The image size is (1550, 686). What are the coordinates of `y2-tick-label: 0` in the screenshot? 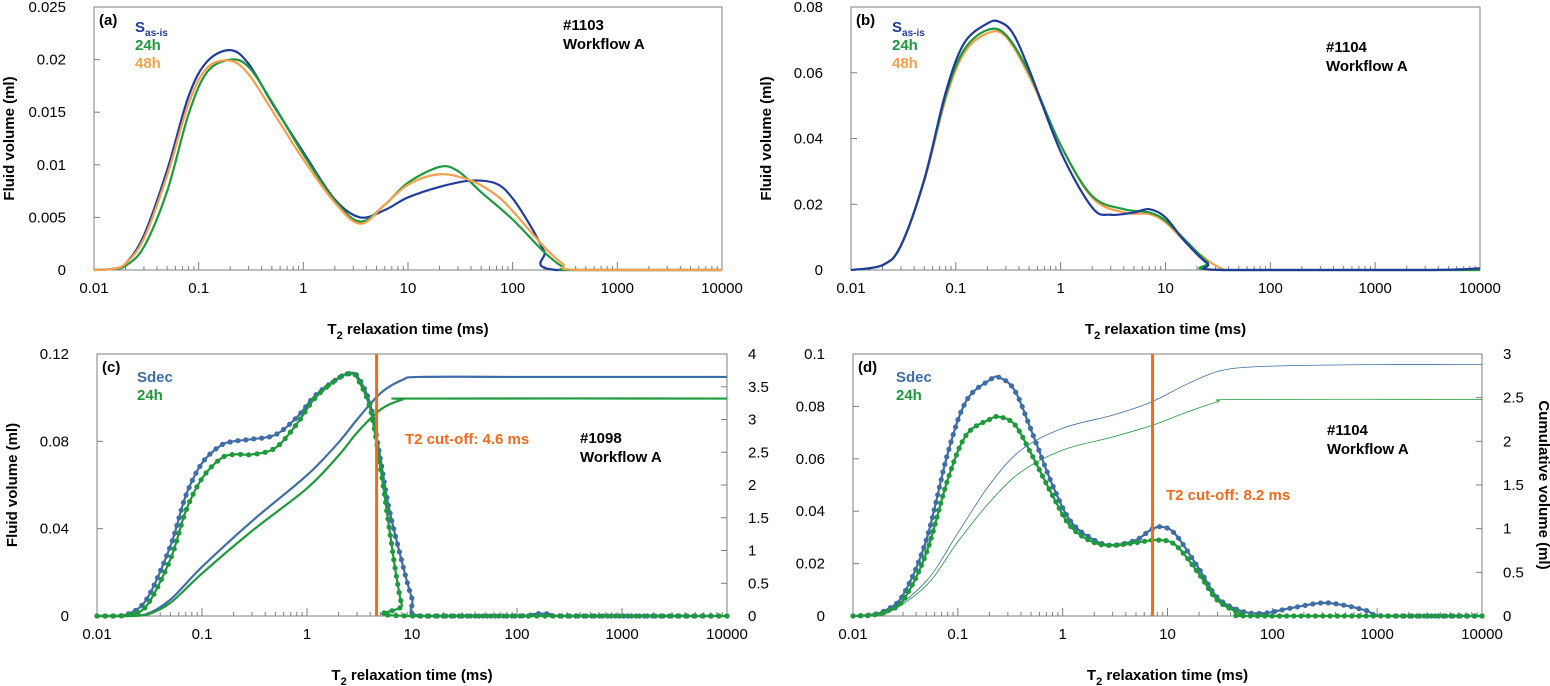 It's located at (1507, 616).